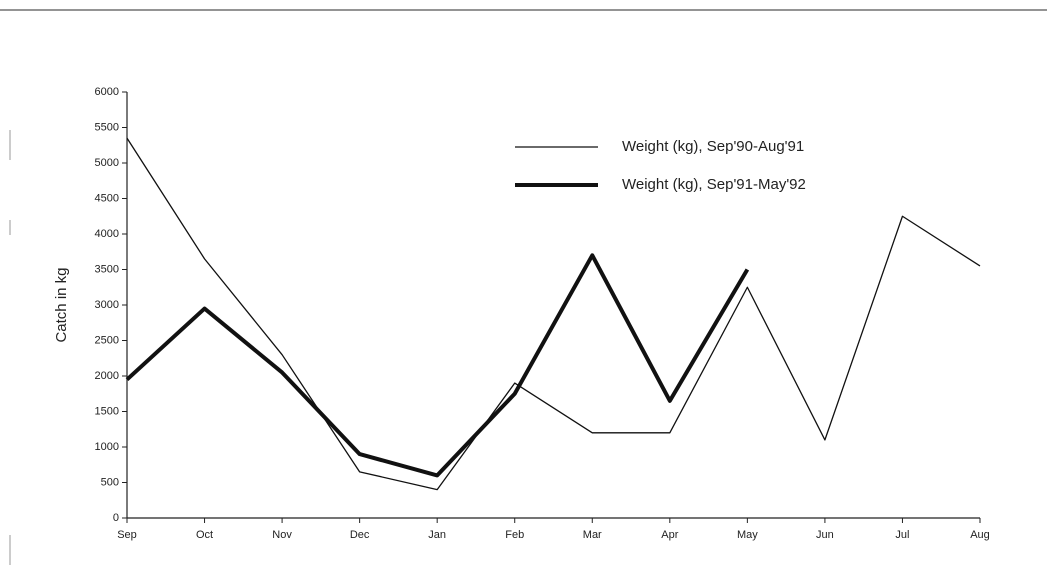 The width and height of the screenshot is (1047, 577). What do you see at coordinates (107, 234) in the screenshot?
I see `y-tick-label: 4000` at bounding box center [107, 234].